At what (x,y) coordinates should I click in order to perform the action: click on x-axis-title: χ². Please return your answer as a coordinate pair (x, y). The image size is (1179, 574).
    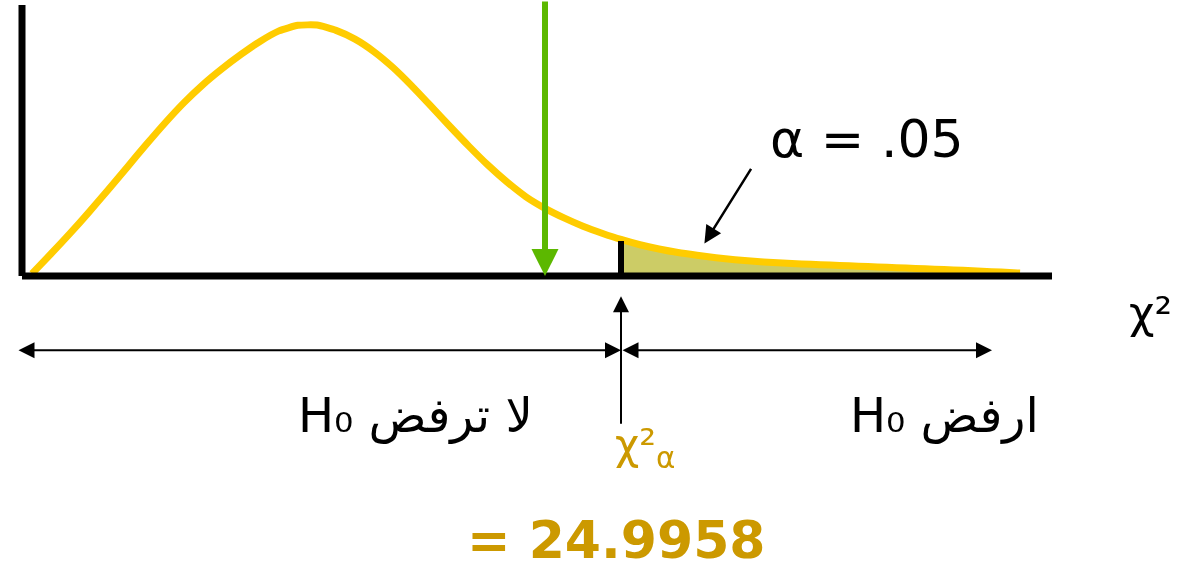
    Looking at the image, I should click on (1151, 312).